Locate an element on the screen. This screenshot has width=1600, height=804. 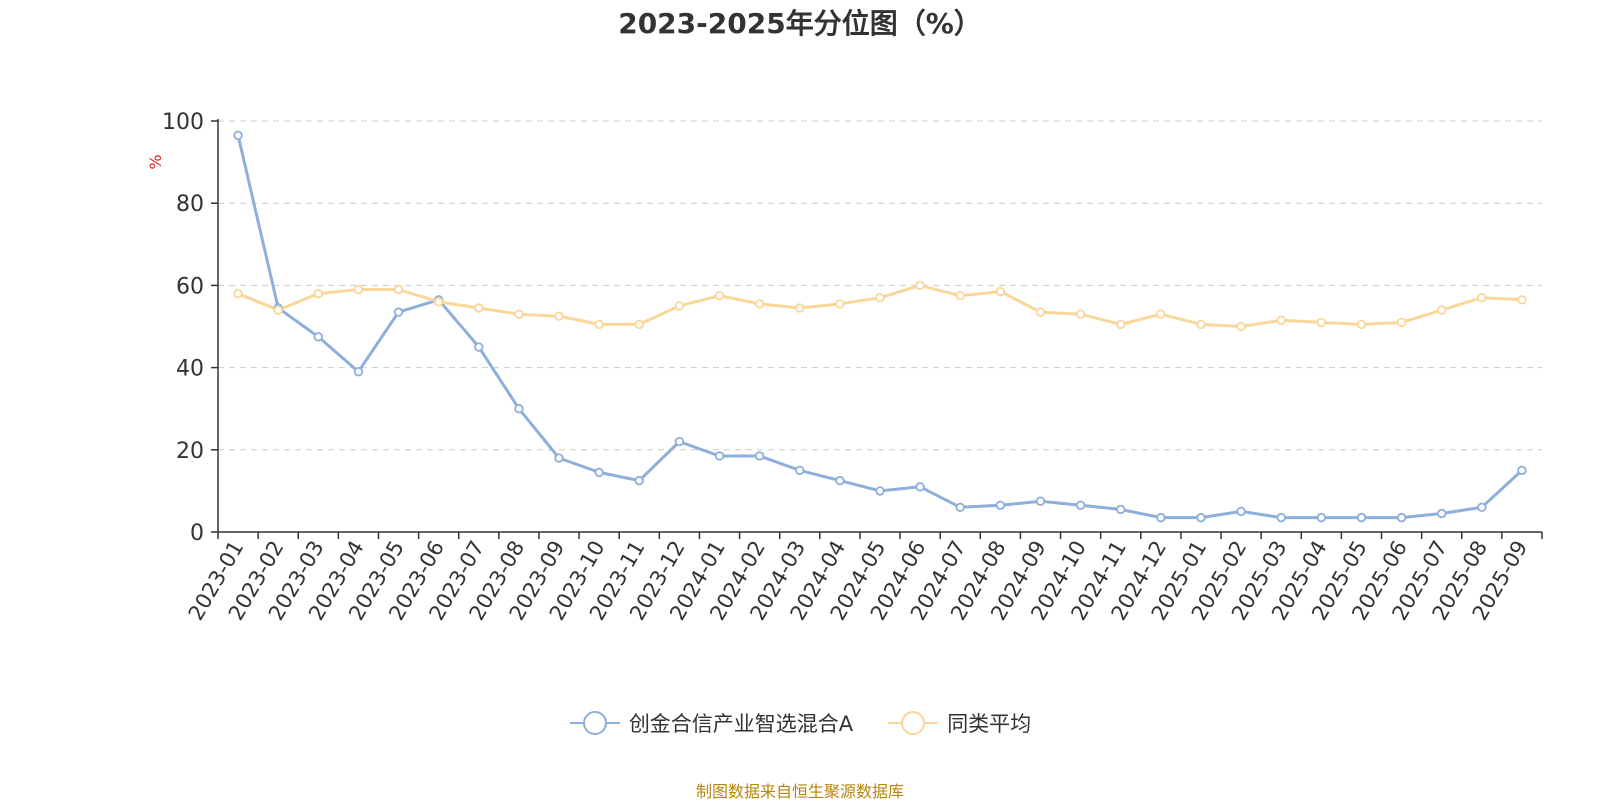
legend-item-fund: 创金合信产业智选混合A is located at coordinates (711, 723).